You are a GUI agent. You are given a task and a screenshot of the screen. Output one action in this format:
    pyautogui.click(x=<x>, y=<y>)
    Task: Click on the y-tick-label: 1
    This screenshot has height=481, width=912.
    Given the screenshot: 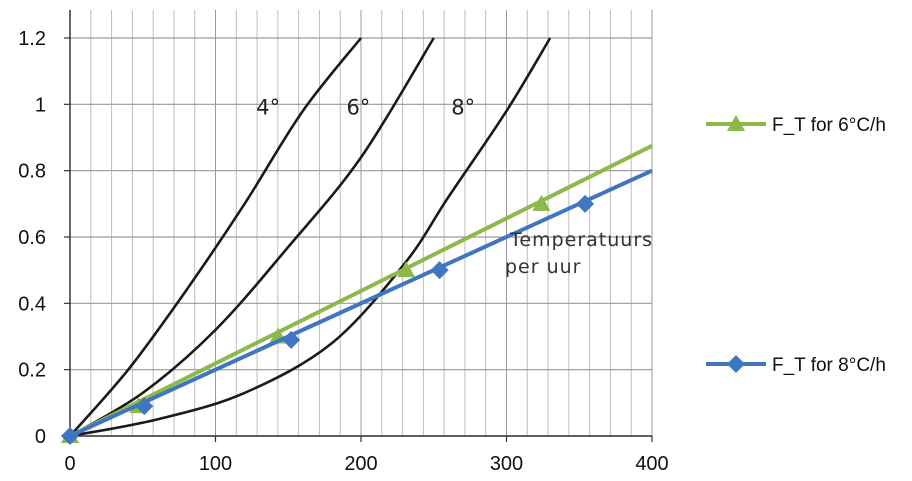 What is the action you would take?
    pyautogui.click(x=40, y=105)
    